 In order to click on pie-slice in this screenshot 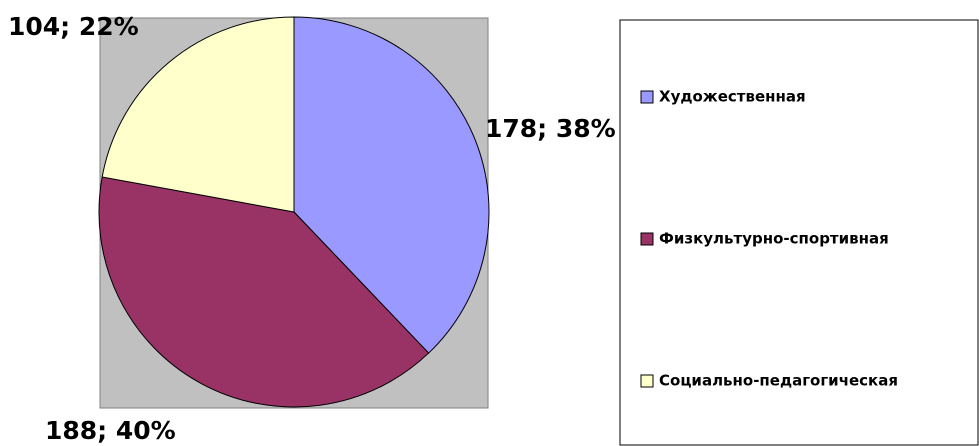, I will do `click(198, 114)`.